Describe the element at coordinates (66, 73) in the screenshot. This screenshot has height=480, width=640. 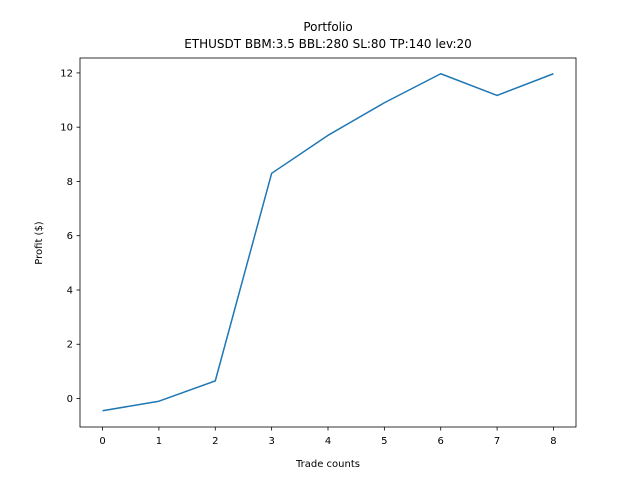
I see `y-tick-label-12: 12` at that location.